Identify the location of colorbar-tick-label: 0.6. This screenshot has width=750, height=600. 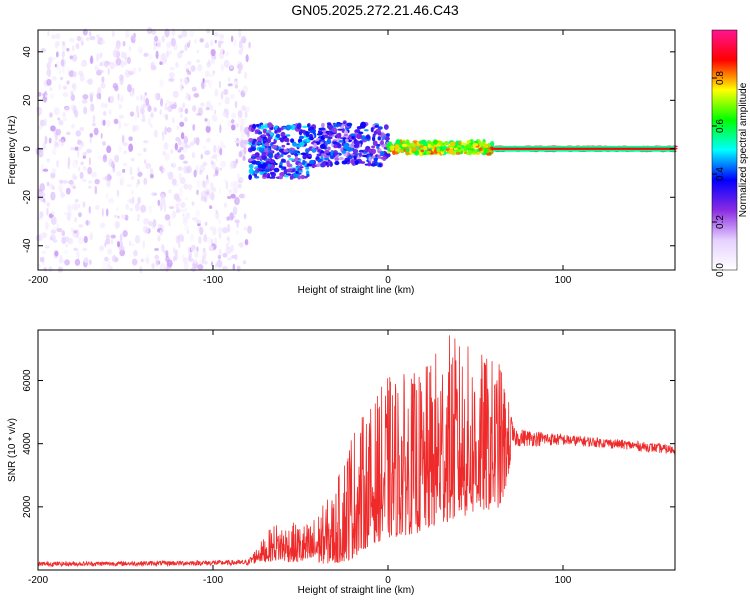
(720, 126).